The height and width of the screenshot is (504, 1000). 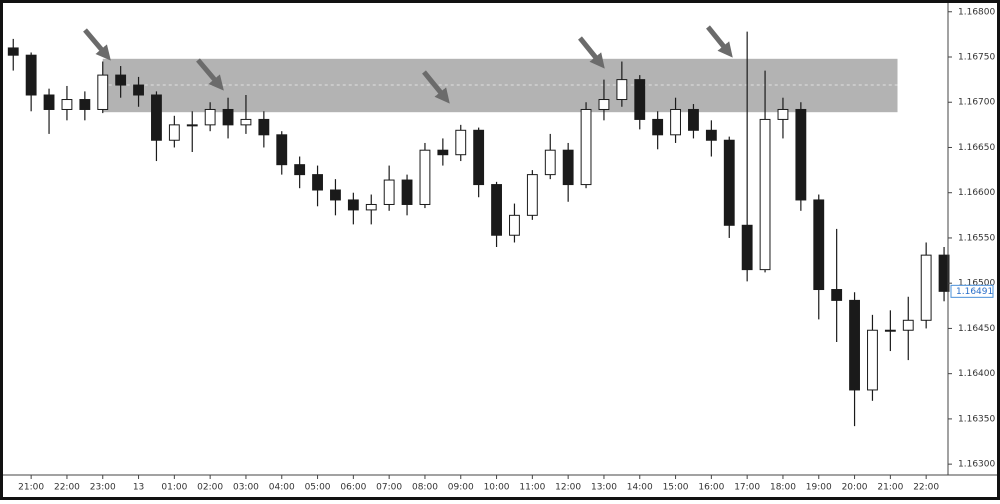 What do you see at coordinates (976, 58) in the screenshot?
I see `y-tick-label: 1.16750` at bounding box center [976, 58].